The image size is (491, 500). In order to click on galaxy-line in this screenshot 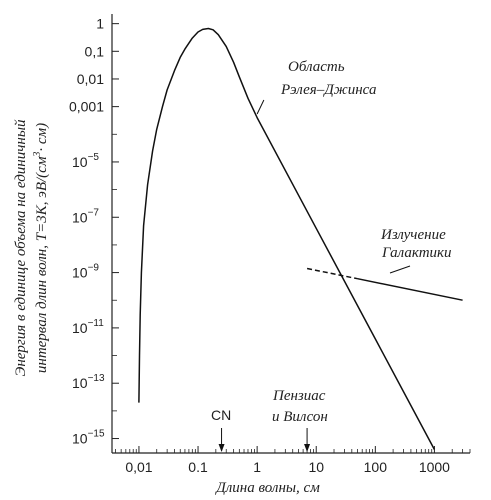, I will do `click(410, 289)`.